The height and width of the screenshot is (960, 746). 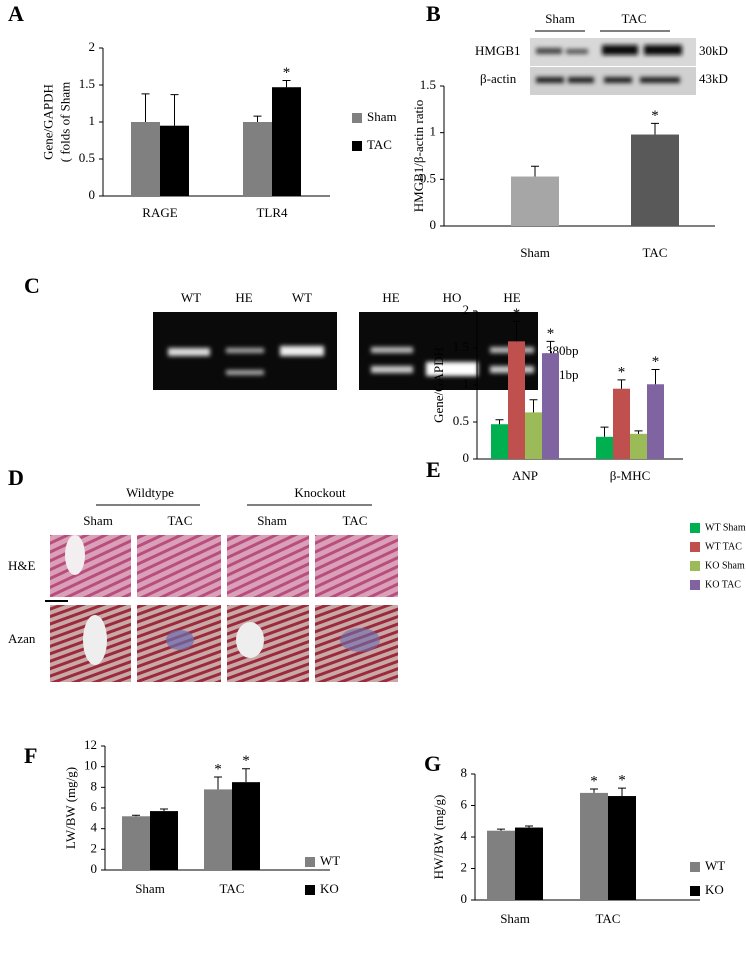 I want to click on y-axis-label: HMGB1/β-actin ratio, so click(x=418, y=156).